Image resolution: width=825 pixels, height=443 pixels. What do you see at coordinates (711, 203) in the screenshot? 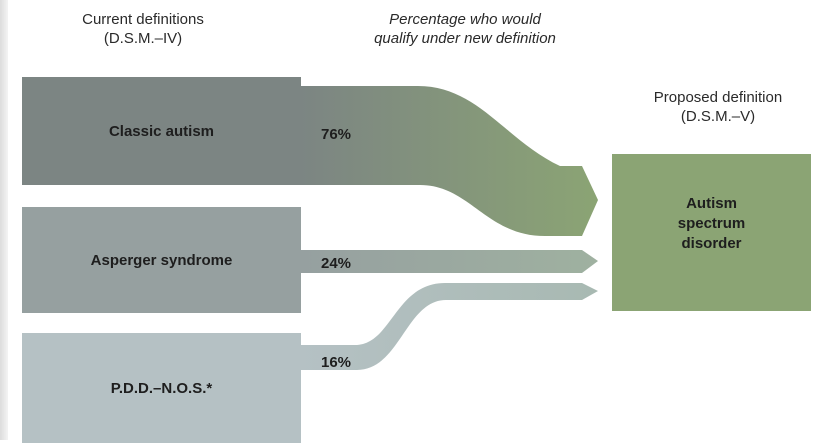
I see `proposed-label-line1: Autism` at bounding box center [711, 203].